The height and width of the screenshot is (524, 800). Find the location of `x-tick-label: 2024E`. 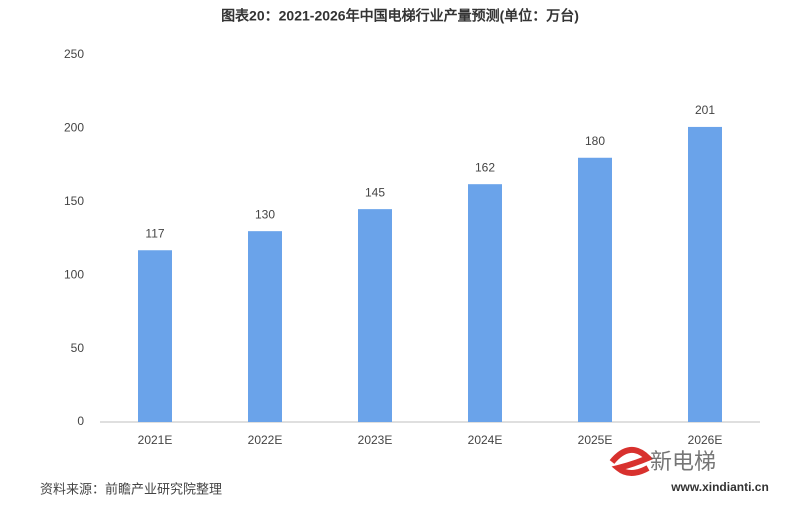

x-tick-label: 2024E is located at coordinates (485, 440).